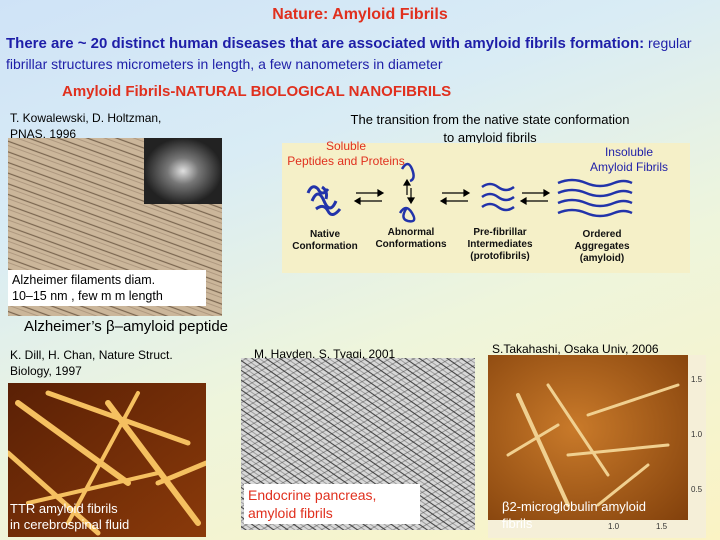 This screenshot has width=720, height=540. Describe the element at coordinates (183, 171) in the screenshot. I see `diffraction-inset` at that location.